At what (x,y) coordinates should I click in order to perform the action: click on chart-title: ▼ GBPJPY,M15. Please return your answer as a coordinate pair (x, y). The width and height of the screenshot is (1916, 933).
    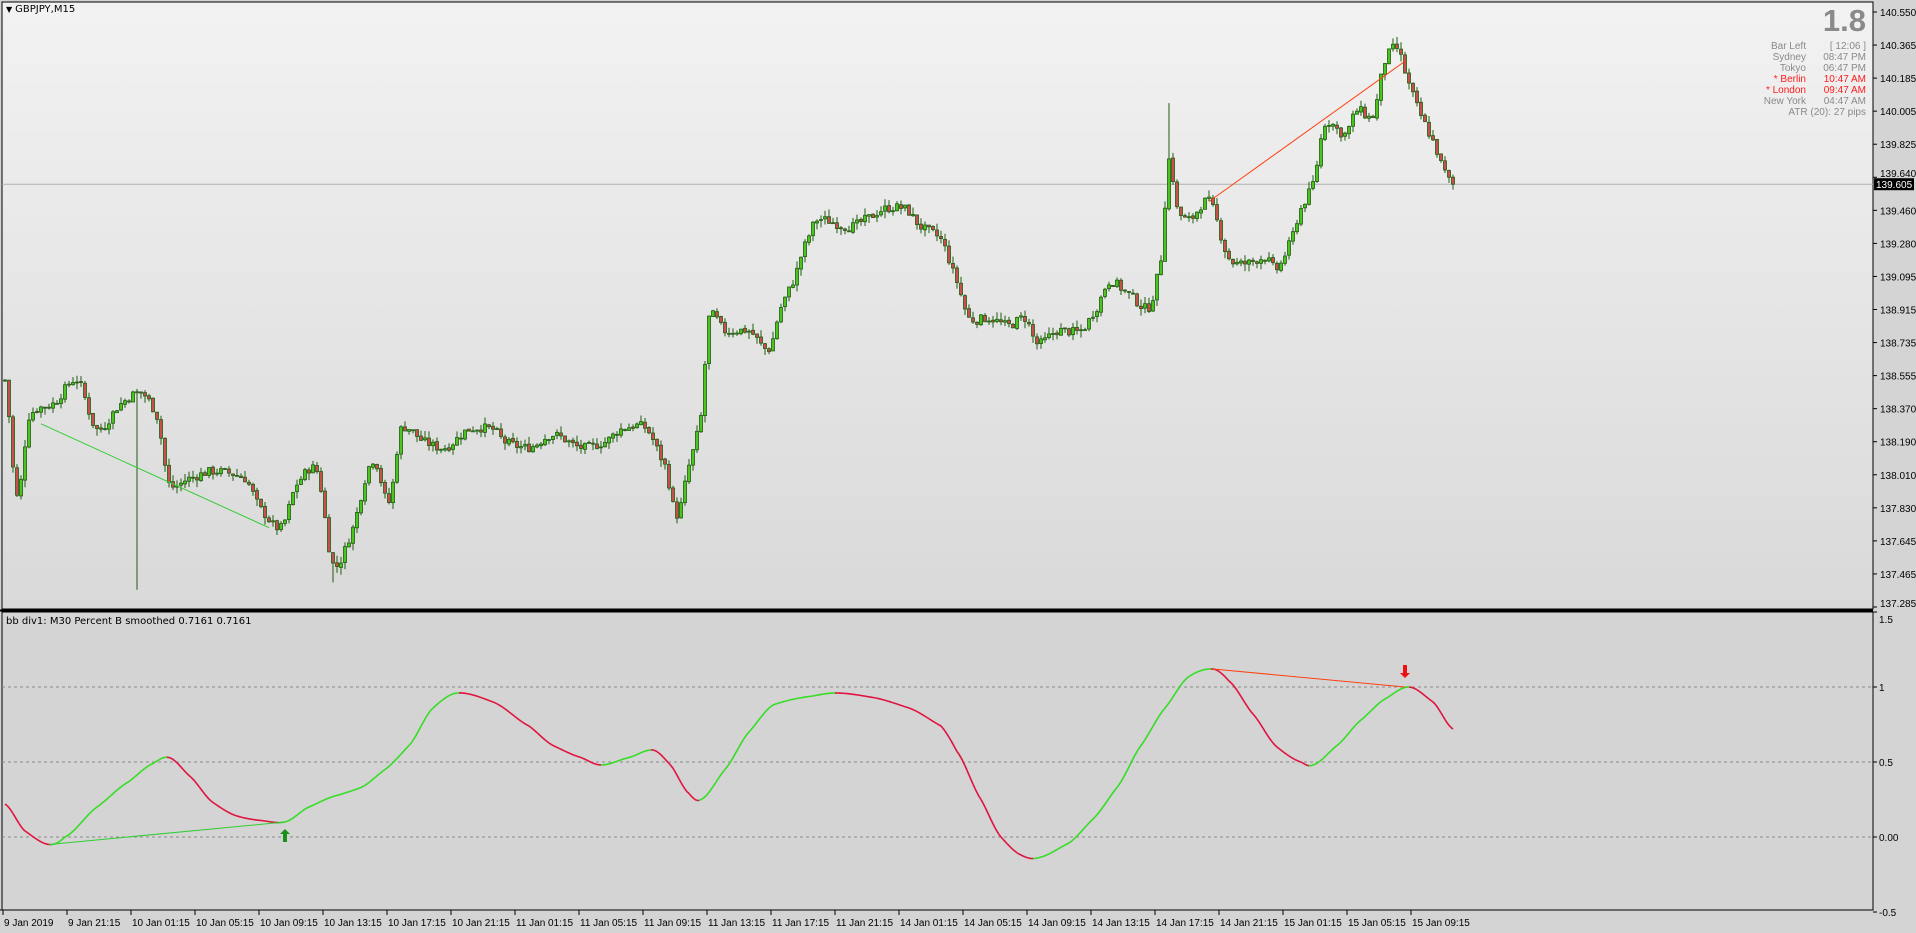
    Looking at the image, I should click on (40, 9).